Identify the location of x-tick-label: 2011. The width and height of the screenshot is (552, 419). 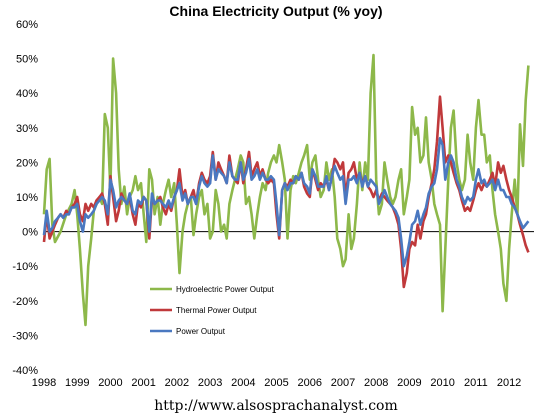
(476, 383).